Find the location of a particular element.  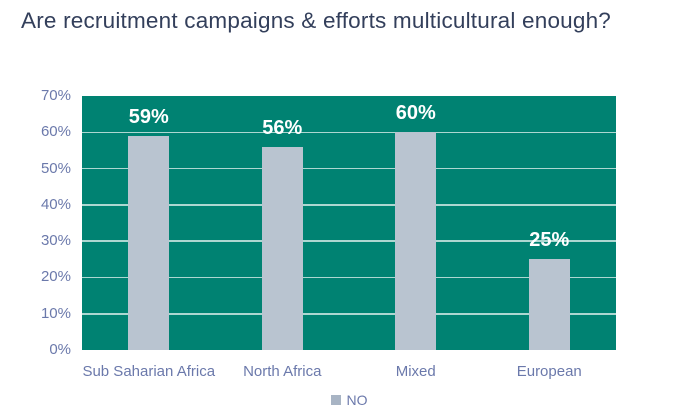

y-axis-tick-label: 70% is located at coordinates (55, 95).